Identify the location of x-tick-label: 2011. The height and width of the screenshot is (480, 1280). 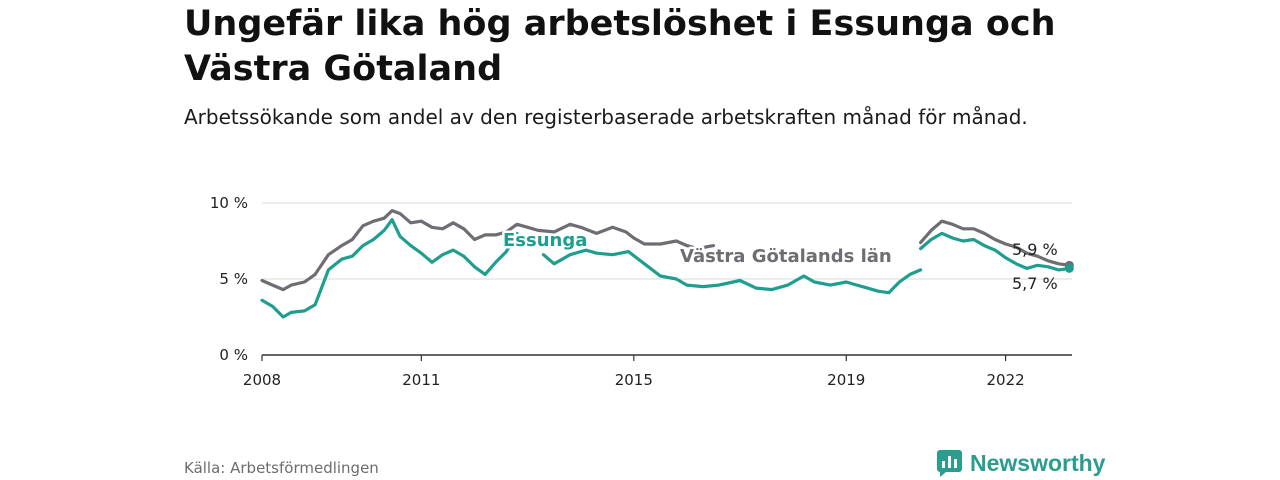
(421, 380).